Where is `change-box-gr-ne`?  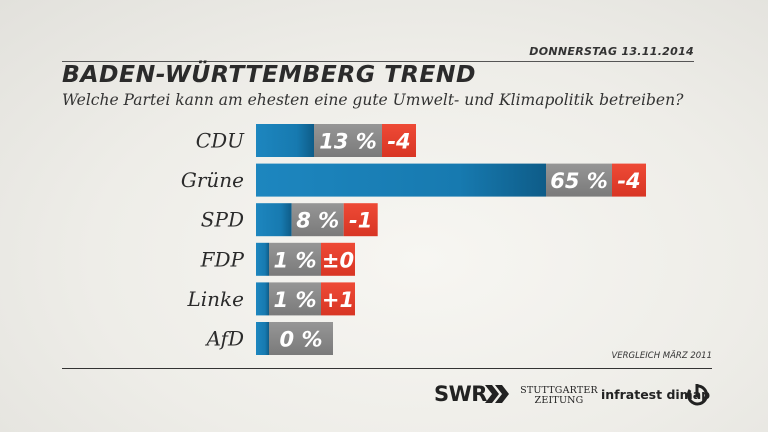
change-box-gr-ne is located at coordinates (629, 180).